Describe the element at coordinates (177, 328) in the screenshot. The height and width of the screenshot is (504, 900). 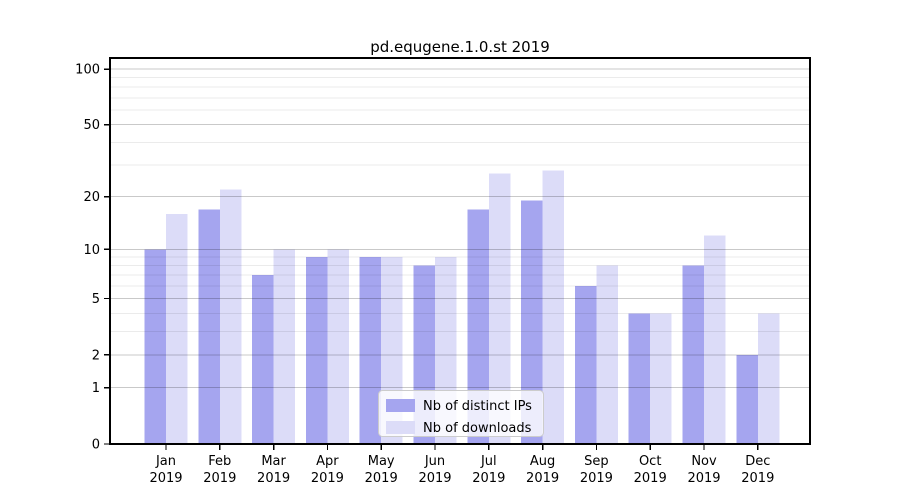
I see `bar-downloads-Jan` at that location.